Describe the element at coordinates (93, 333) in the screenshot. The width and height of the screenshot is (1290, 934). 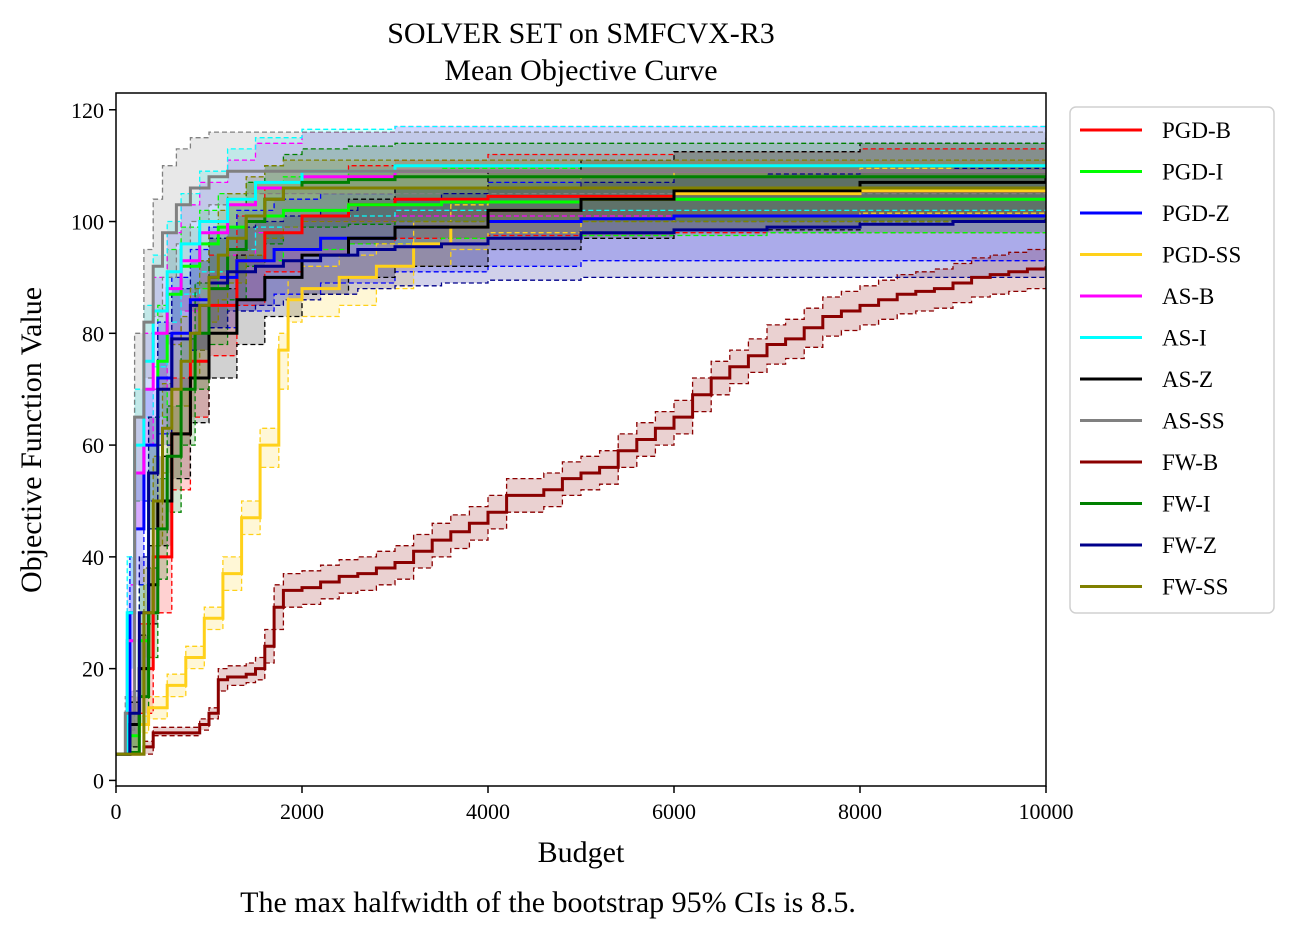
I see `y-tick-label: 80` at that location.